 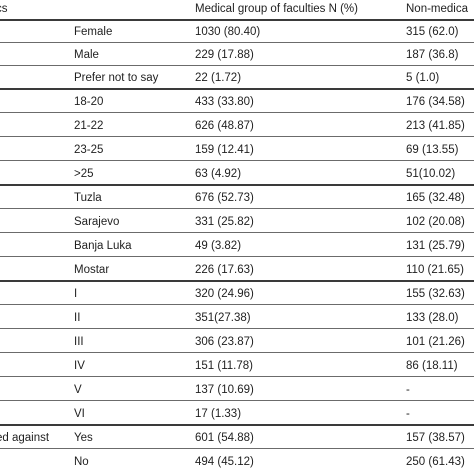 I want to click on row-medical: 137 (10.69), so click(x=224, y=390).